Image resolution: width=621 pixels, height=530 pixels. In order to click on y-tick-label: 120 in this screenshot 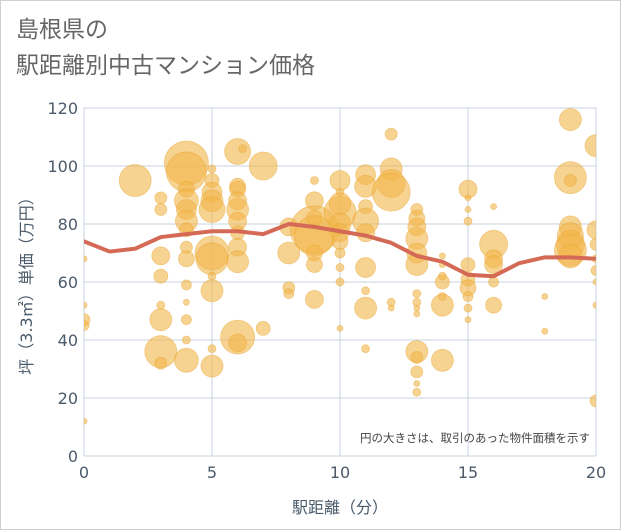, I will do `click(62, 108)`.